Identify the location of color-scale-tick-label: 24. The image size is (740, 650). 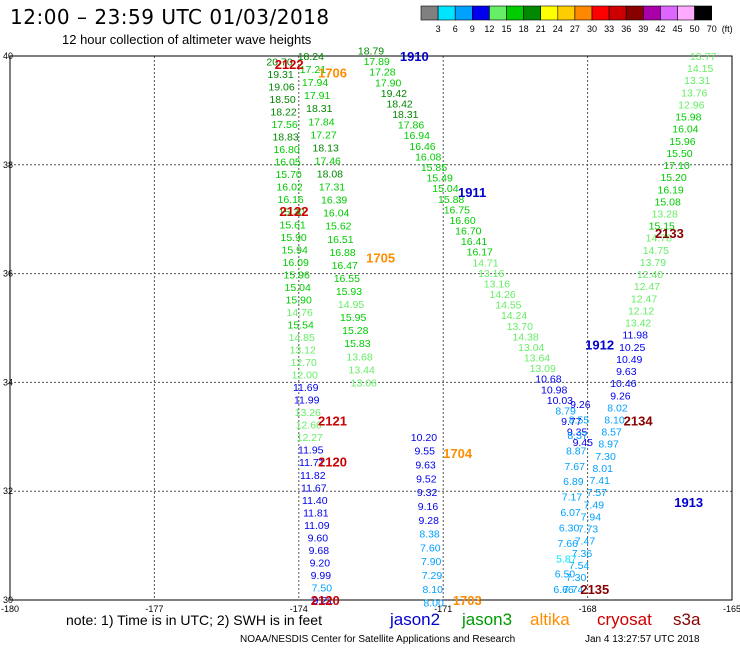
(558, 29).